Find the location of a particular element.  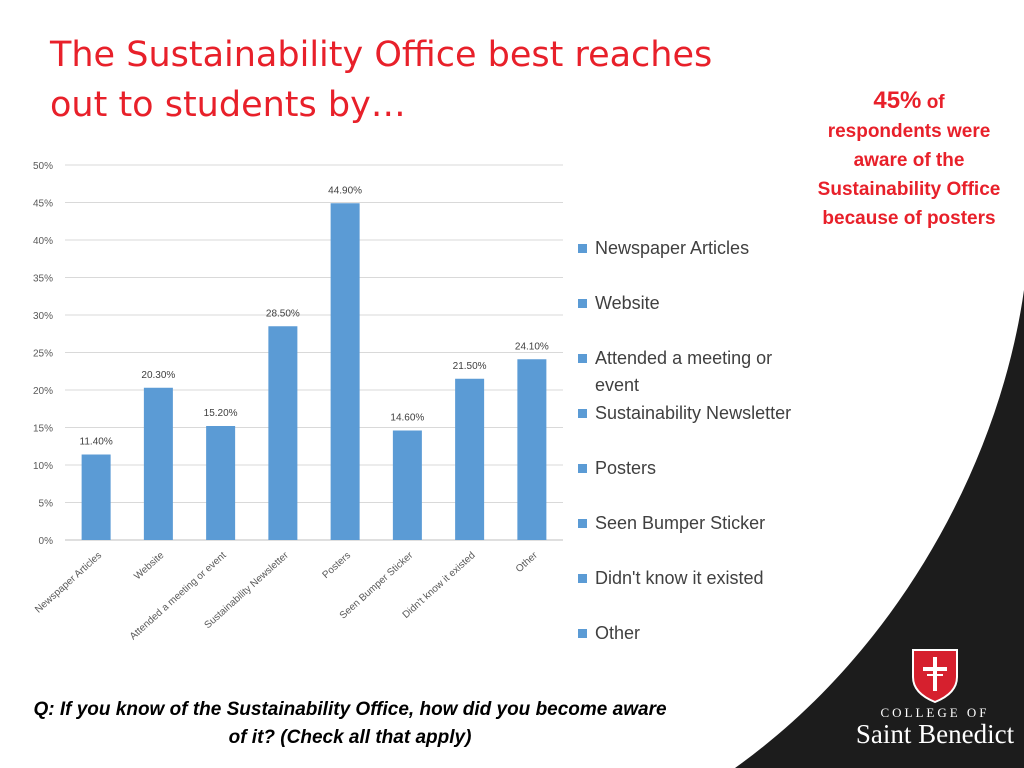

legend-label: Seen Bumper Sticker is located at coordinates (680, 523).